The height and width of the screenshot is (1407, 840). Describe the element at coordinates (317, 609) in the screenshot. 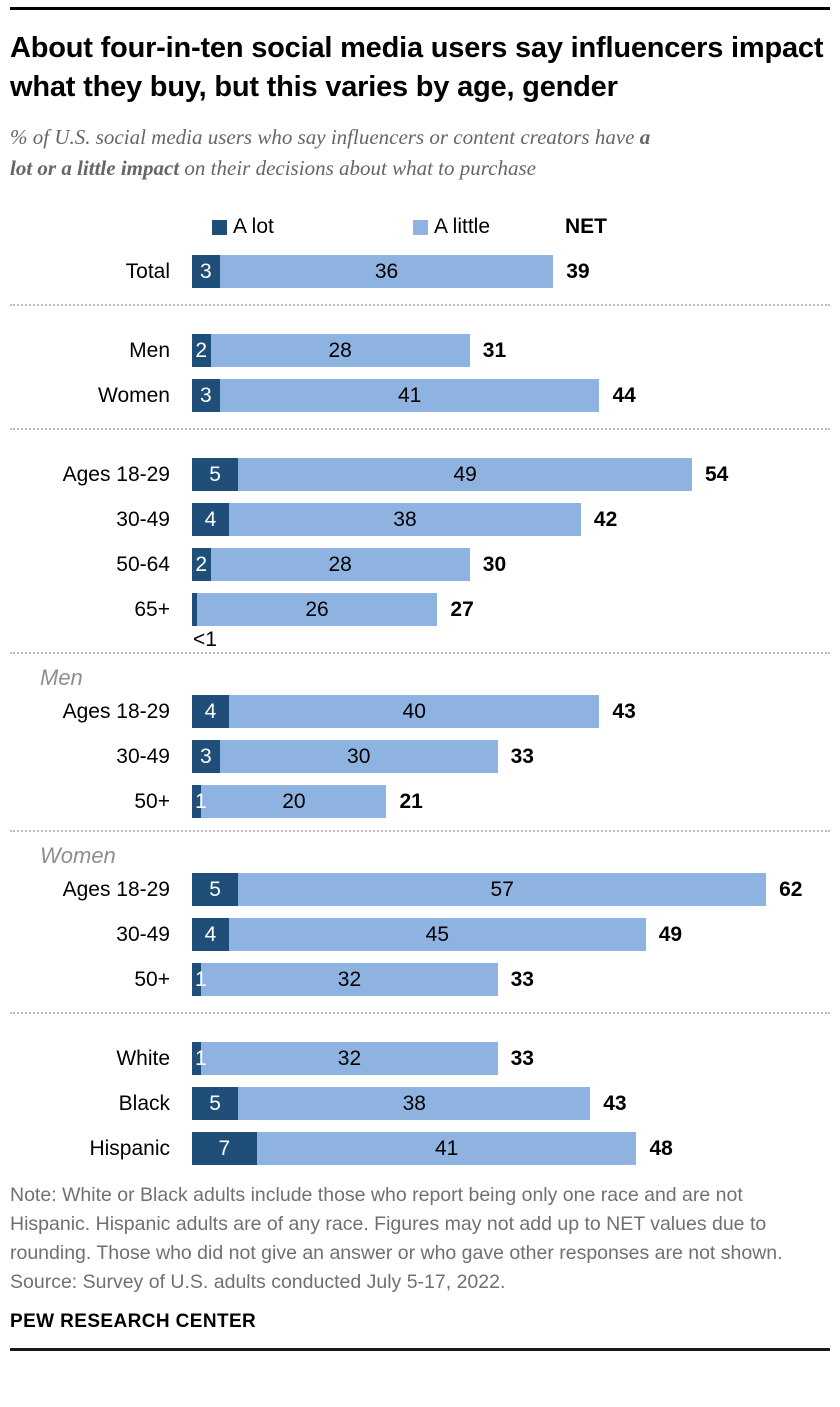

I see `bar-segment-a-little: 26` at that location.